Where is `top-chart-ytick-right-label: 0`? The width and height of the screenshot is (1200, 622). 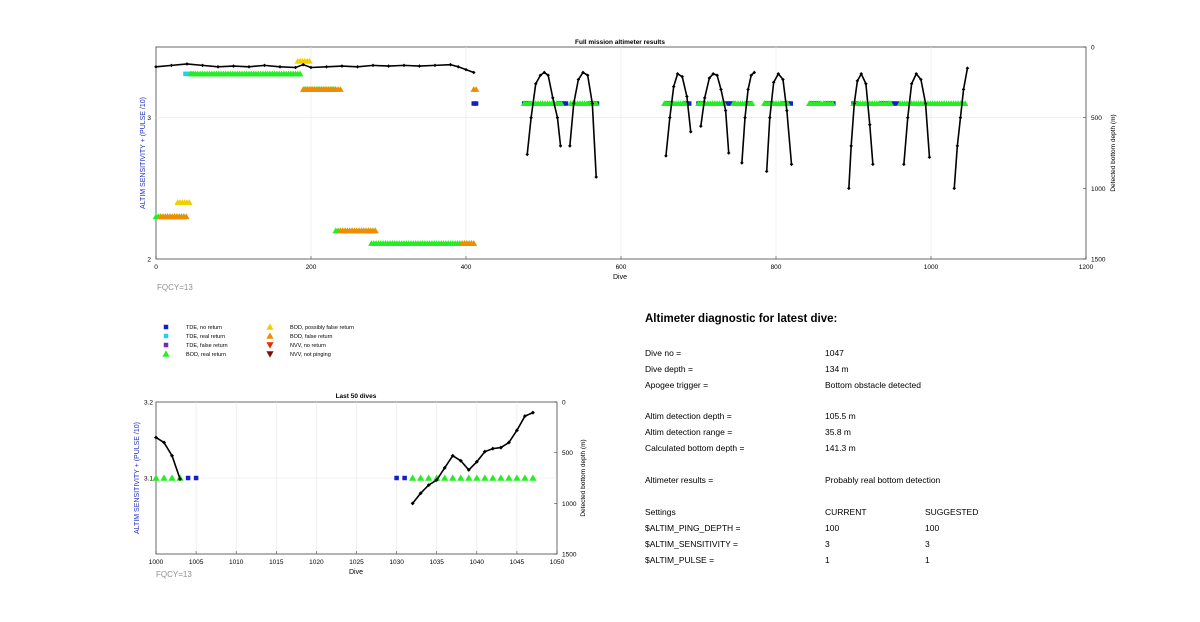
top-chart-ytick-right-label: 0 is located at coordinates (1093, 48).